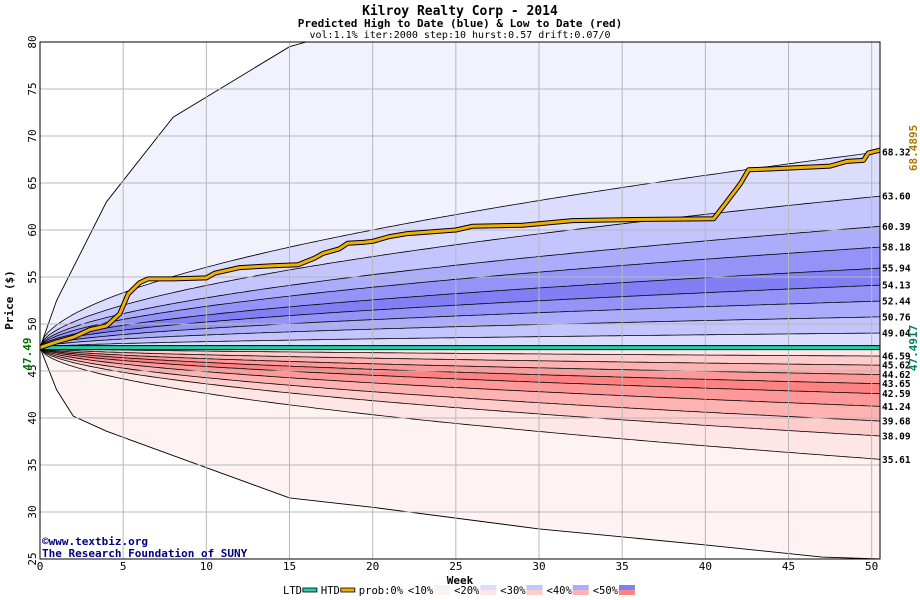 This screenshot has width=920, height=600. Describe the element at coordinates (9, 300) in the screenshot. I see `y-axis-label: Price ($)` at that location.